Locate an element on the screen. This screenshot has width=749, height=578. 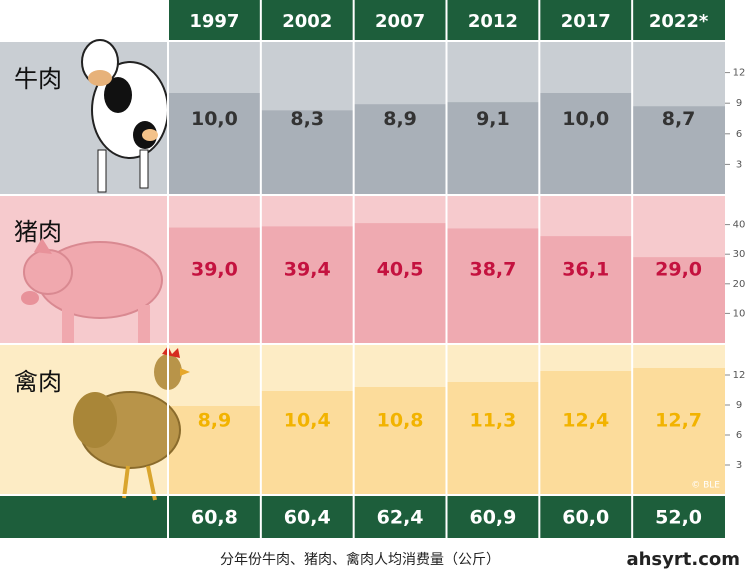
caption: 分年份牛肉、猪肉、禽肉人均消费量（公斤） is located at coordinates (360, 559).